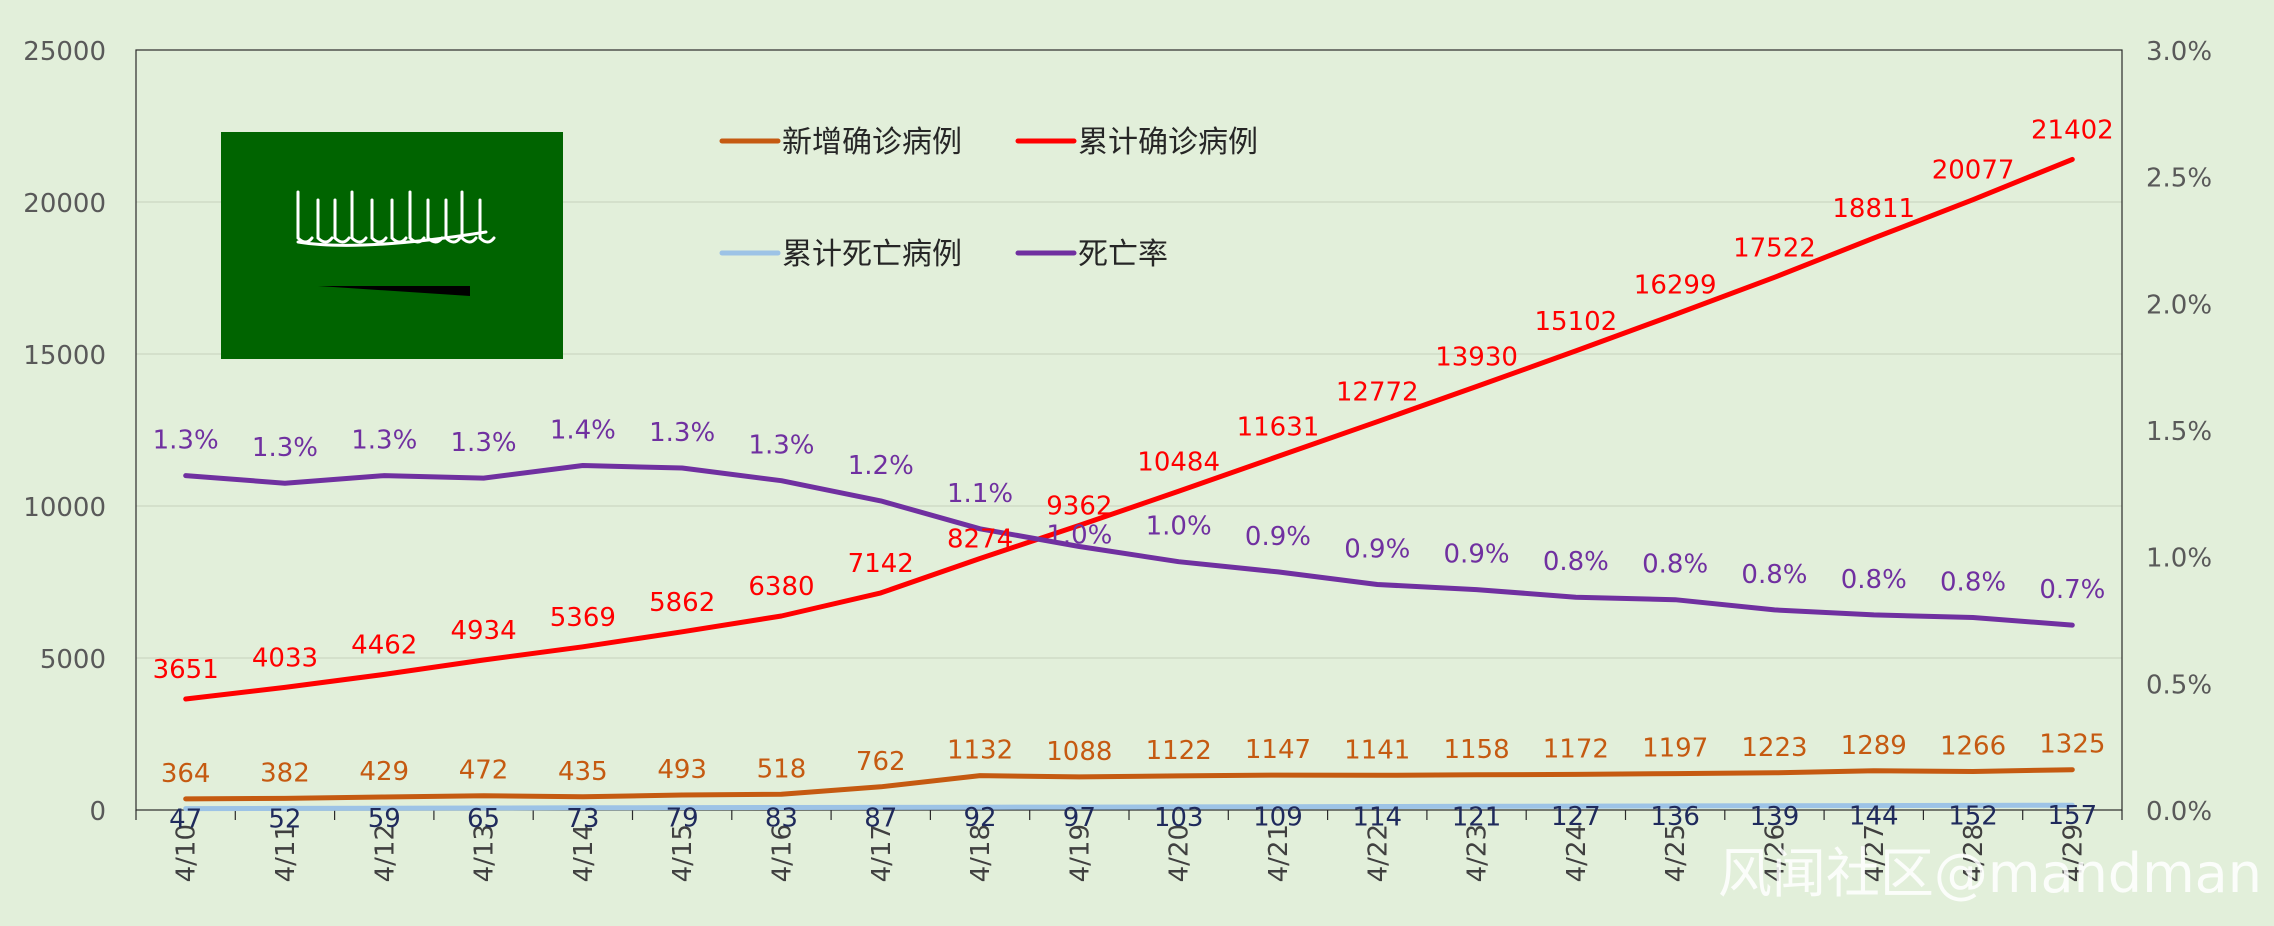  I want to click on x-tick-label: 4/12, so click(385, 853).